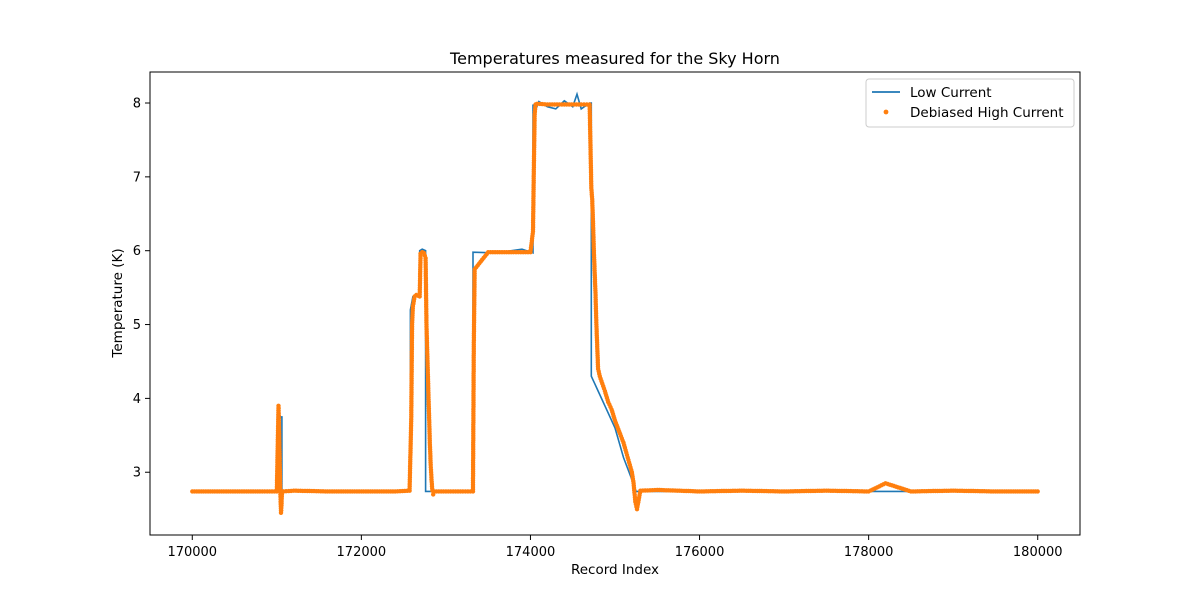 This screenshot has width=1200, height=600. Describe the element at coordinates (951, 93) in the screenshot. I see `legend-entry-label: Low Current` at that location.